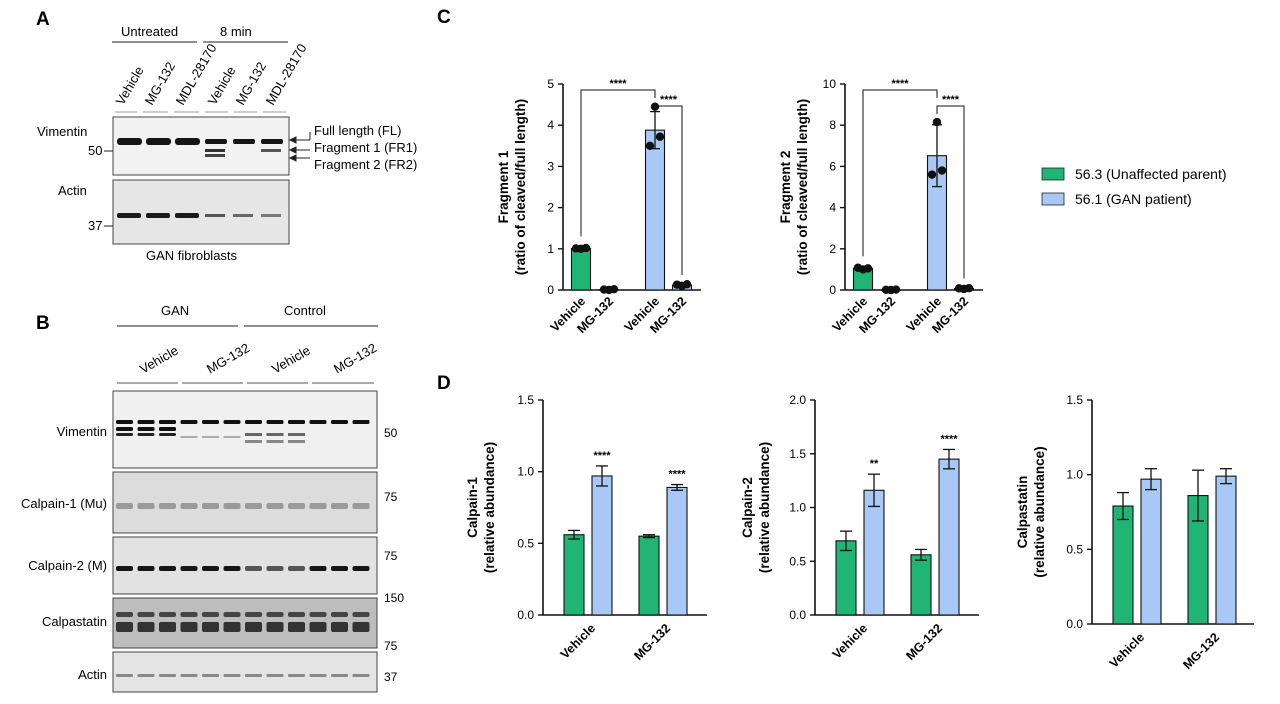 The image size is (1280, 704). Describe the element at coordinates (444, 17) in the screenshot. I see `panel-c-letter: C` at that location.